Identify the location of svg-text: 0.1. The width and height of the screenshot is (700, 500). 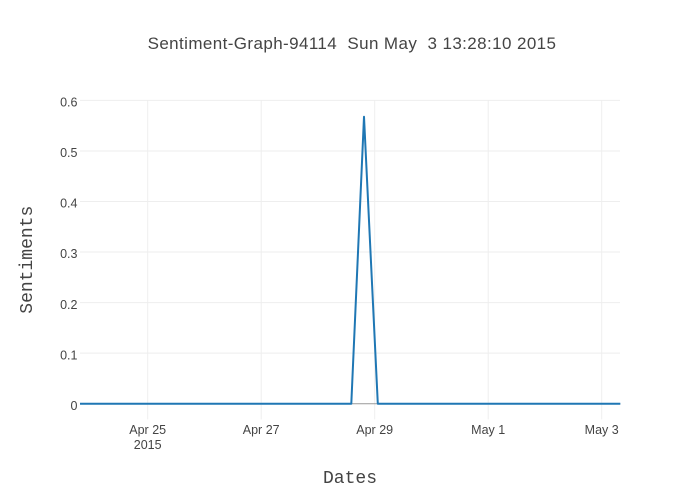
(68, 355).